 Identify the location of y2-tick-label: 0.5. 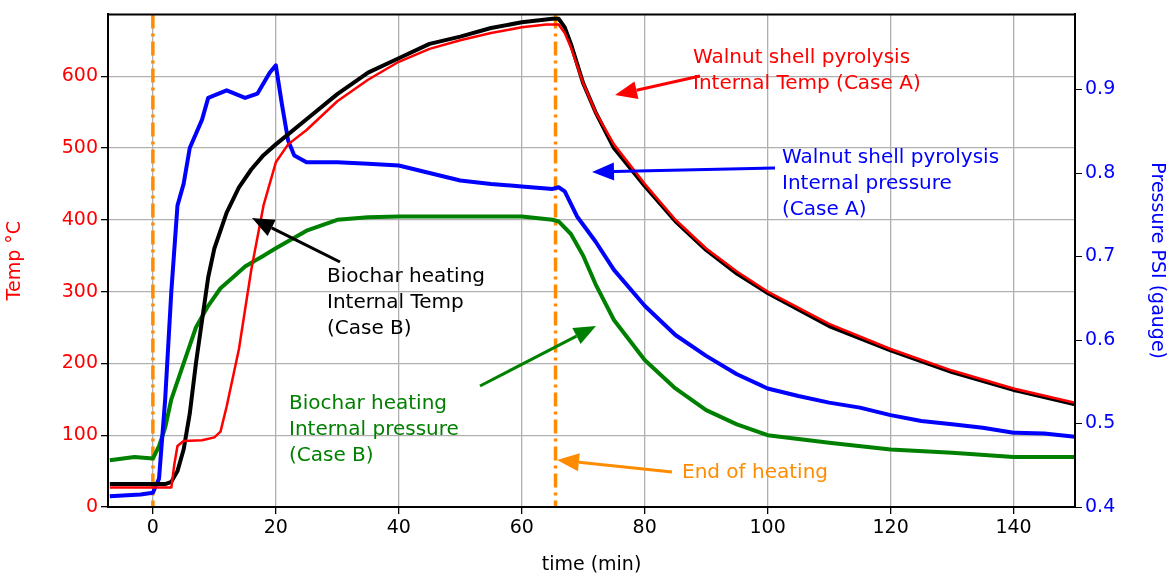
(1100, 421).